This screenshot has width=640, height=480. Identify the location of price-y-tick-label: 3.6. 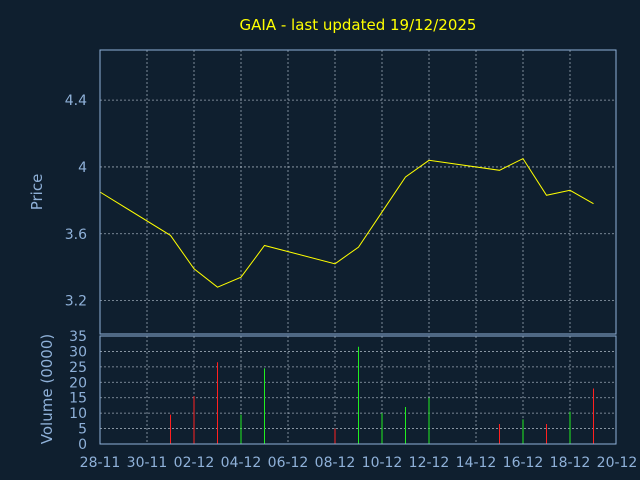
(76, 235).